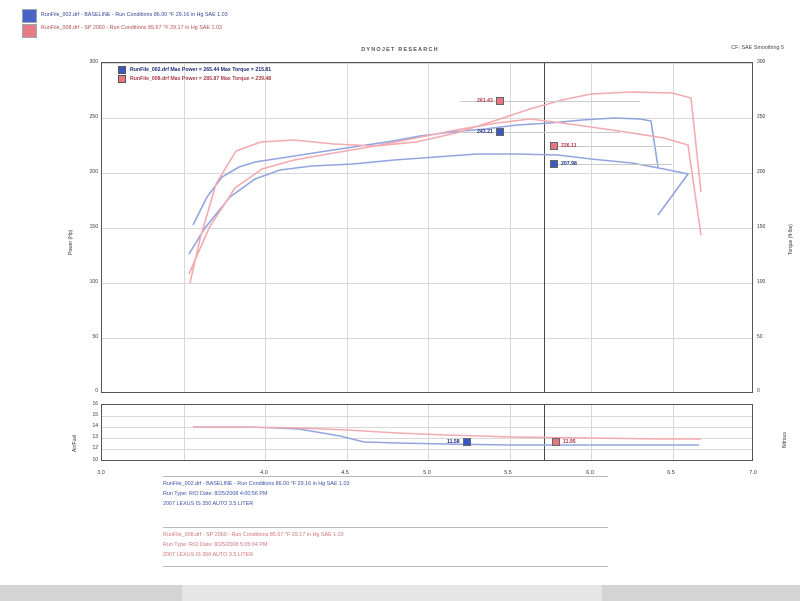 This screenshot has width=800, height=601. Describe the element at coordinates (485, 132) in the screenshot. I see `callout-243-21-value: 243.21` at that location.